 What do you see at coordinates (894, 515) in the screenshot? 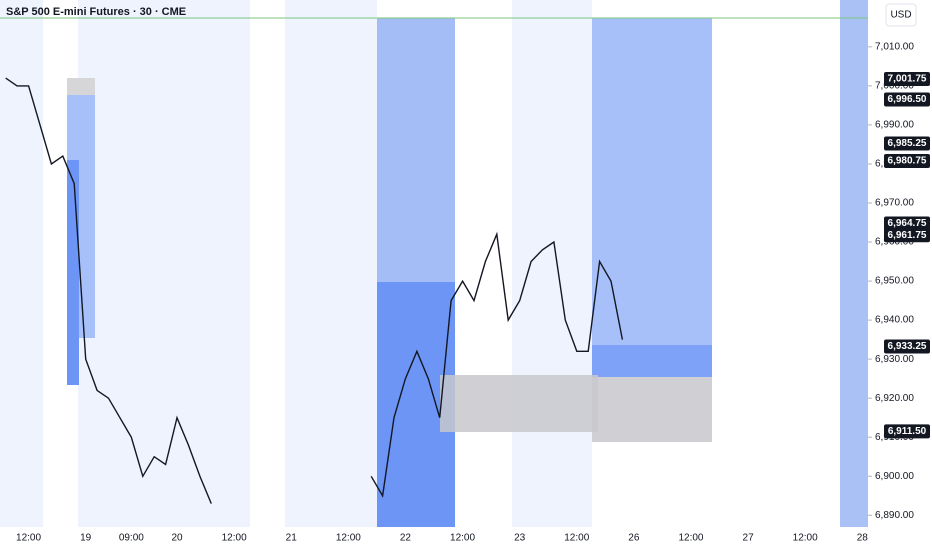
I see `y-tick-label: 6,890.00` at bounding box center [894, 515].